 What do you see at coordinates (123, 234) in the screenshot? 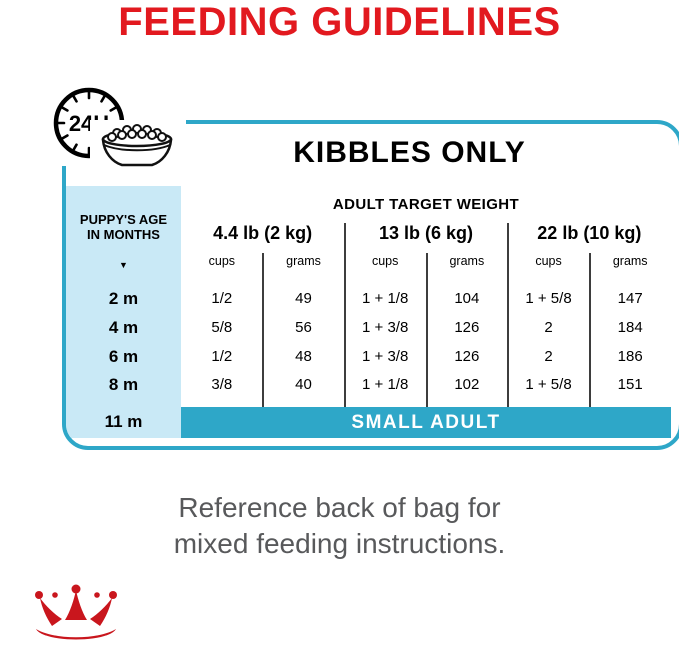
I see `age-column-label-line2: IN MONTHS` at bounding box center [123, 234].